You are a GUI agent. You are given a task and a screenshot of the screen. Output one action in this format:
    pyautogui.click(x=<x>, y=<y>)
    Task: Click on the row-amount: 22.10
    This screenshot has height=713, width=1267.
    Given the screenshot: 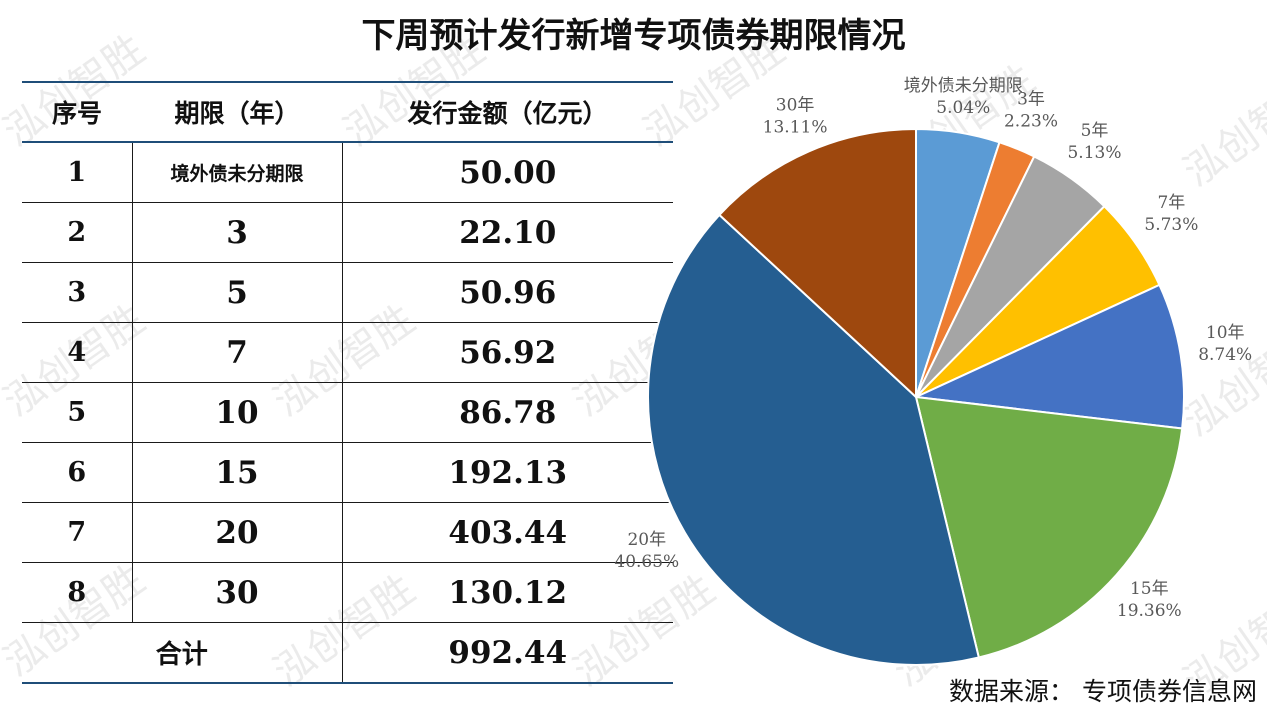 What is the action you would take?
    pyautogui.click(x=507, y=232)
    